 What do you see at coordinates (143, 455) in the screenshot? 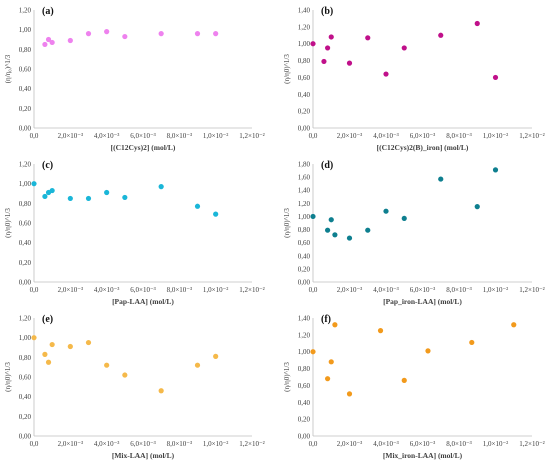
I see `x-axis-title: [Mix-LAA] (mol/L)` at bounding box center [143, 455].